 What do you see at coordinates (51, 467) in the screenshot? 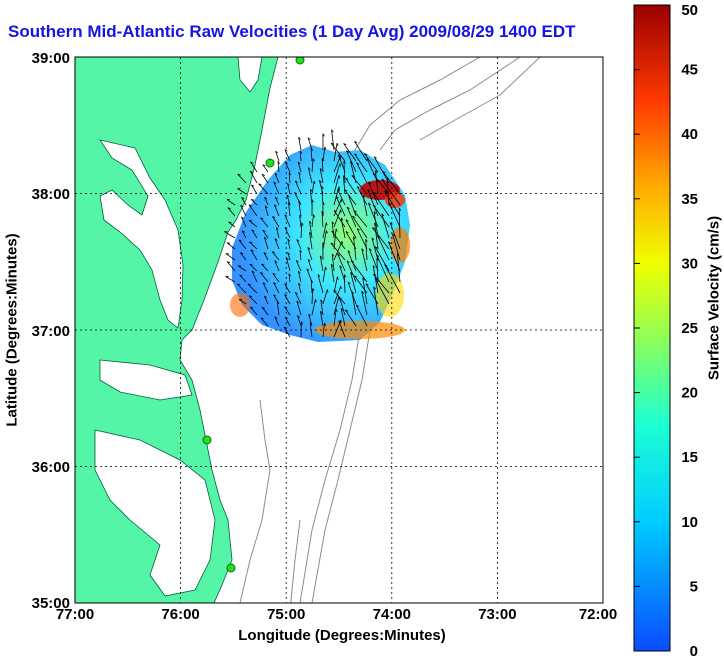
I see `y-tick-label: 36:00` at bounding box center [51, 467].